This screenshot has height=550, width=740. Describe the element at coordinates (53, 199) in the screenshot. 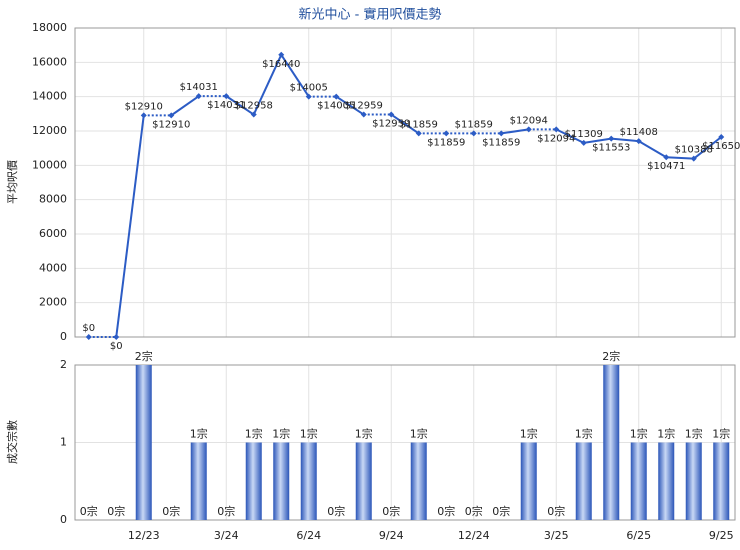

I see `y-tick-label: 8000` at that location.